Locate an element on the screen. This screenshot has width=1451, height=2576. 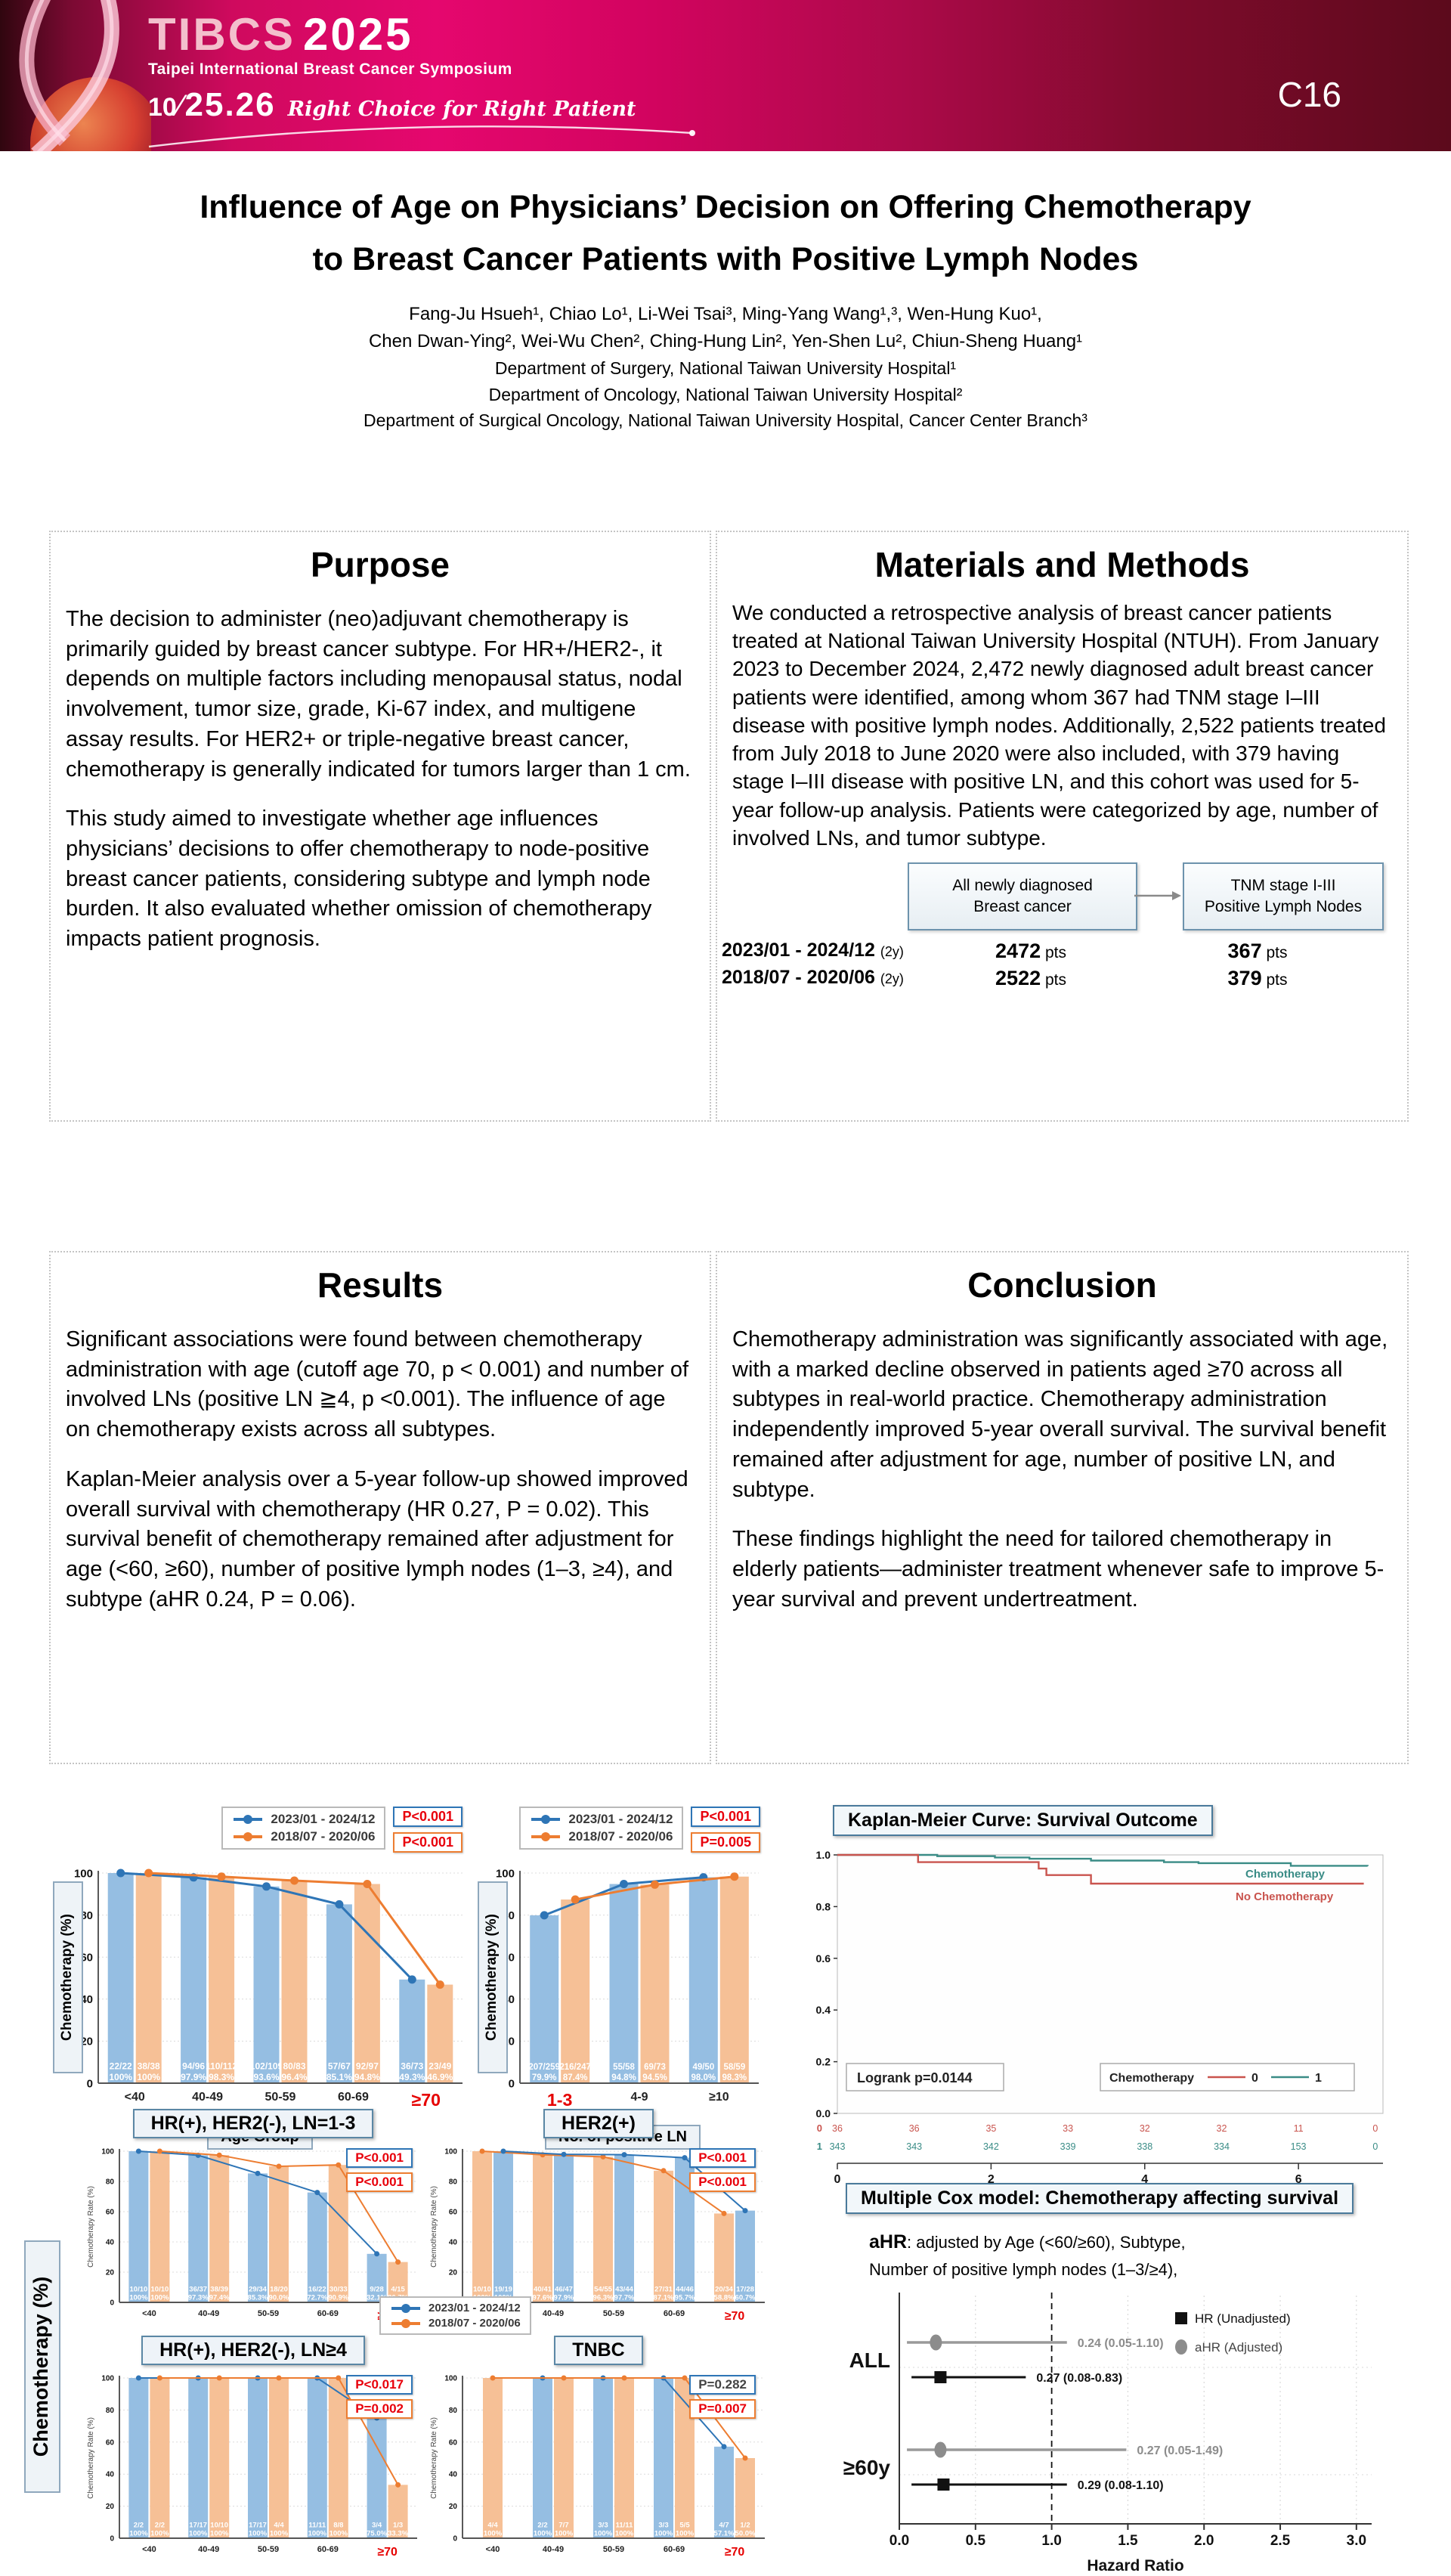
svg-text: 338 is located at coordinates (1144, 2146).